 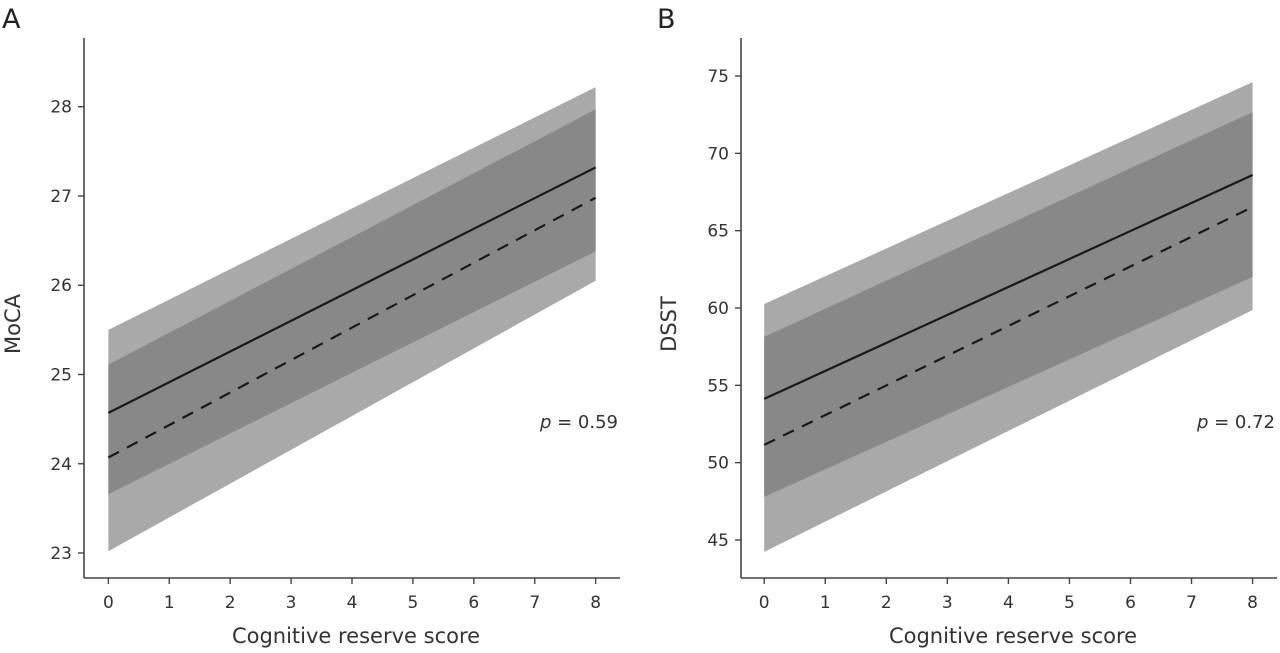 What do you see at coordinates (718, 541) in the screenshot?
I see `y-tick-label: 45` at bounding box center [718, 541].